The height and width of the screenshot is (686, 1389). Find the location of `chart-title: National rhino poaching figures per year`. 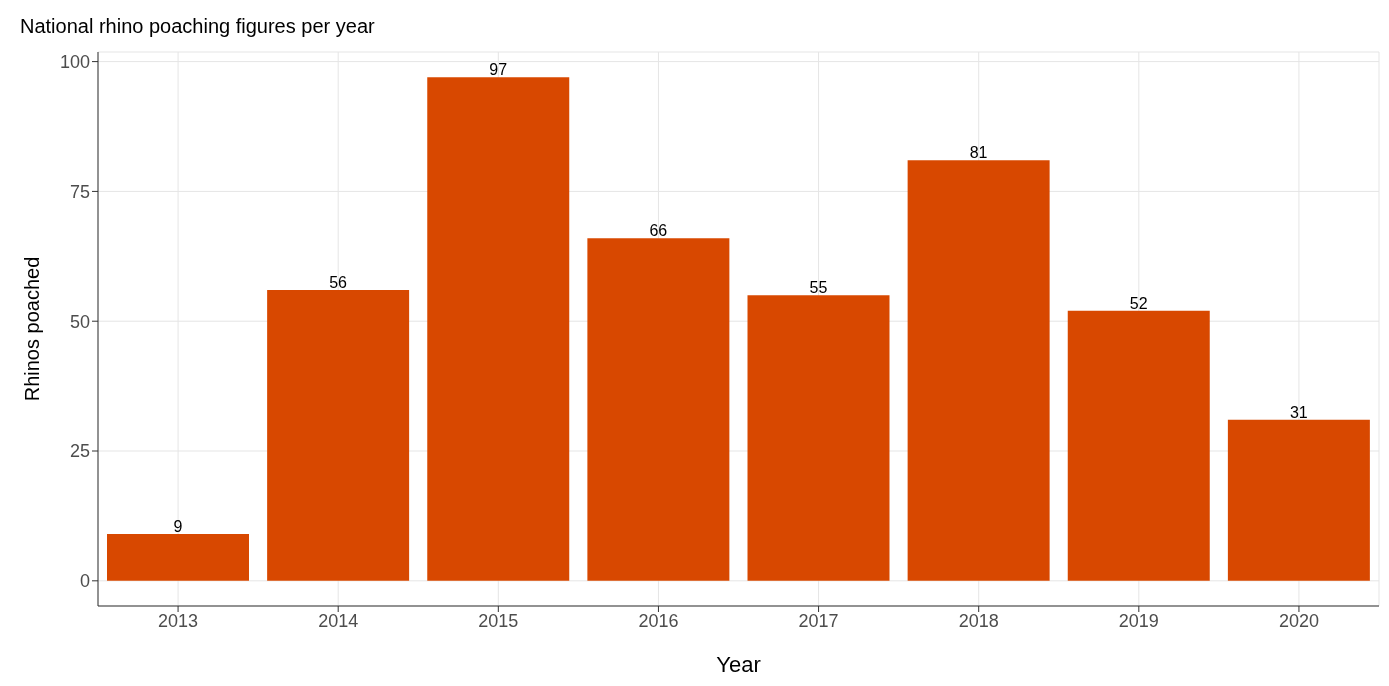

chart-title: National rhino poaching figures per year is located at coordinates (197, 26).